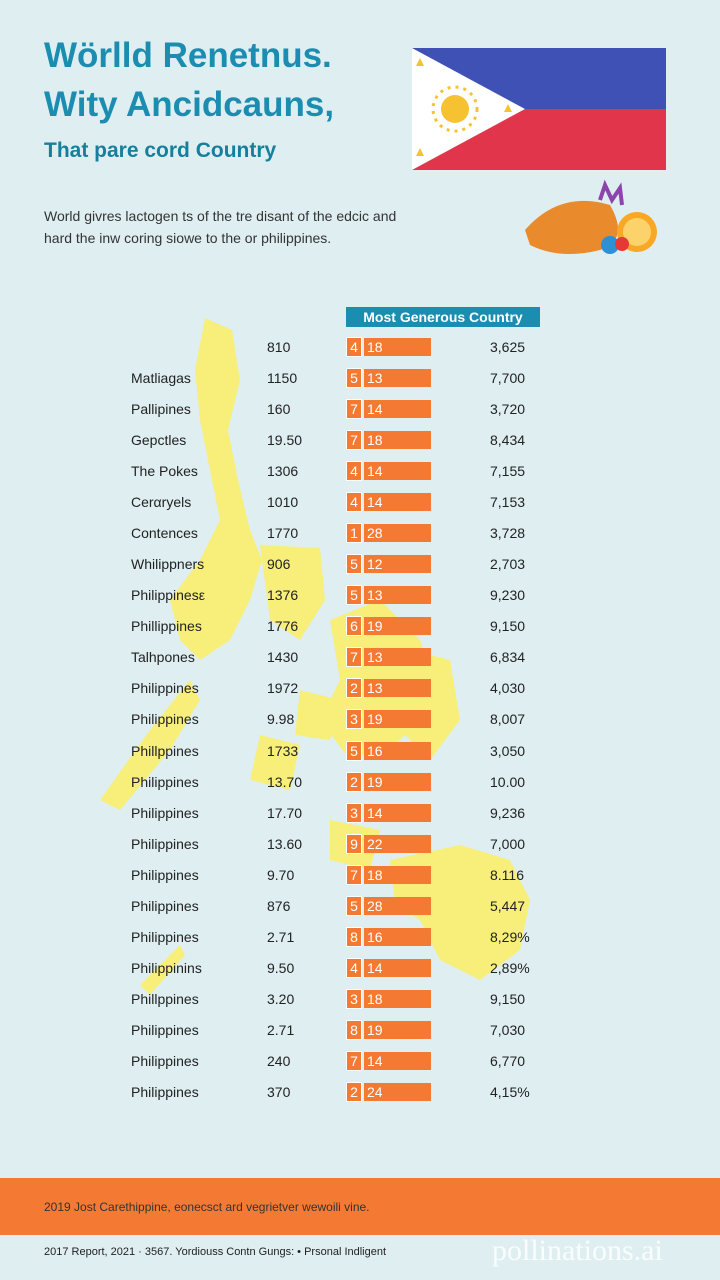 The width and height of the screenshot is (720, 1280). What do you see at coordinates (279, 1091) in the screenshot?
I see `row-value: 370` at bounding box center [279, 1091].